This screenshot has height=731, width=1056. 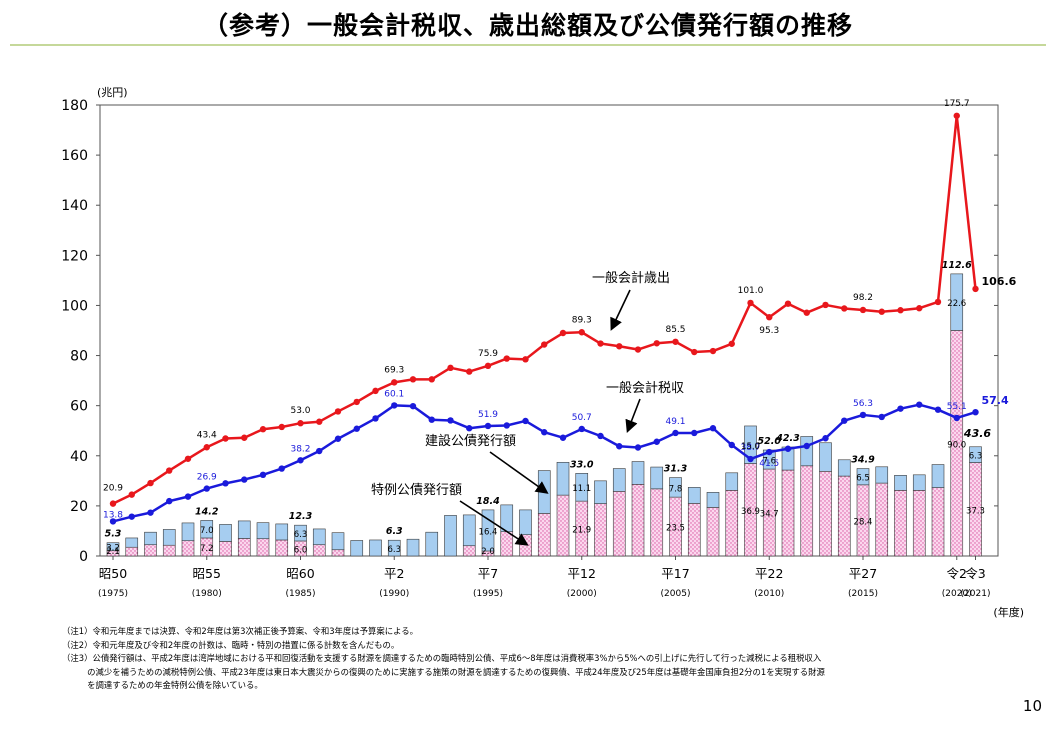 I want to click on data-label: 50.7, so click(x=582, y=418).